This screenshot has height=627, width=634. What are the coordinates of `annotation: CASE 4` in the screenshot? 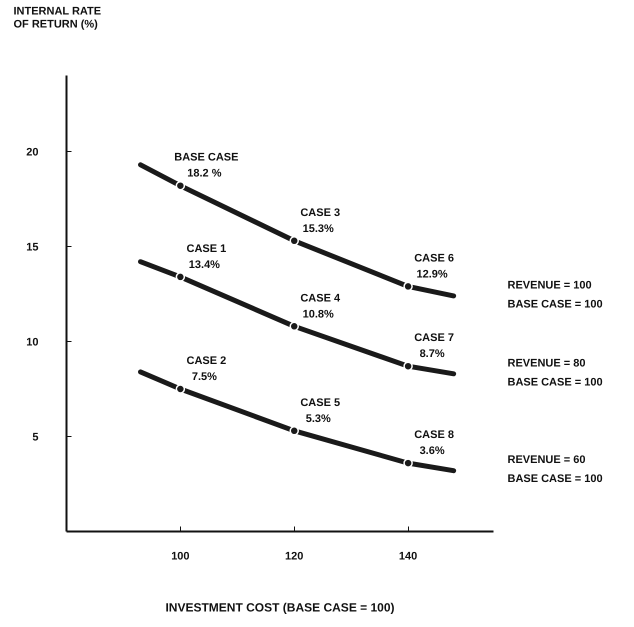 It's located at (320, 298).